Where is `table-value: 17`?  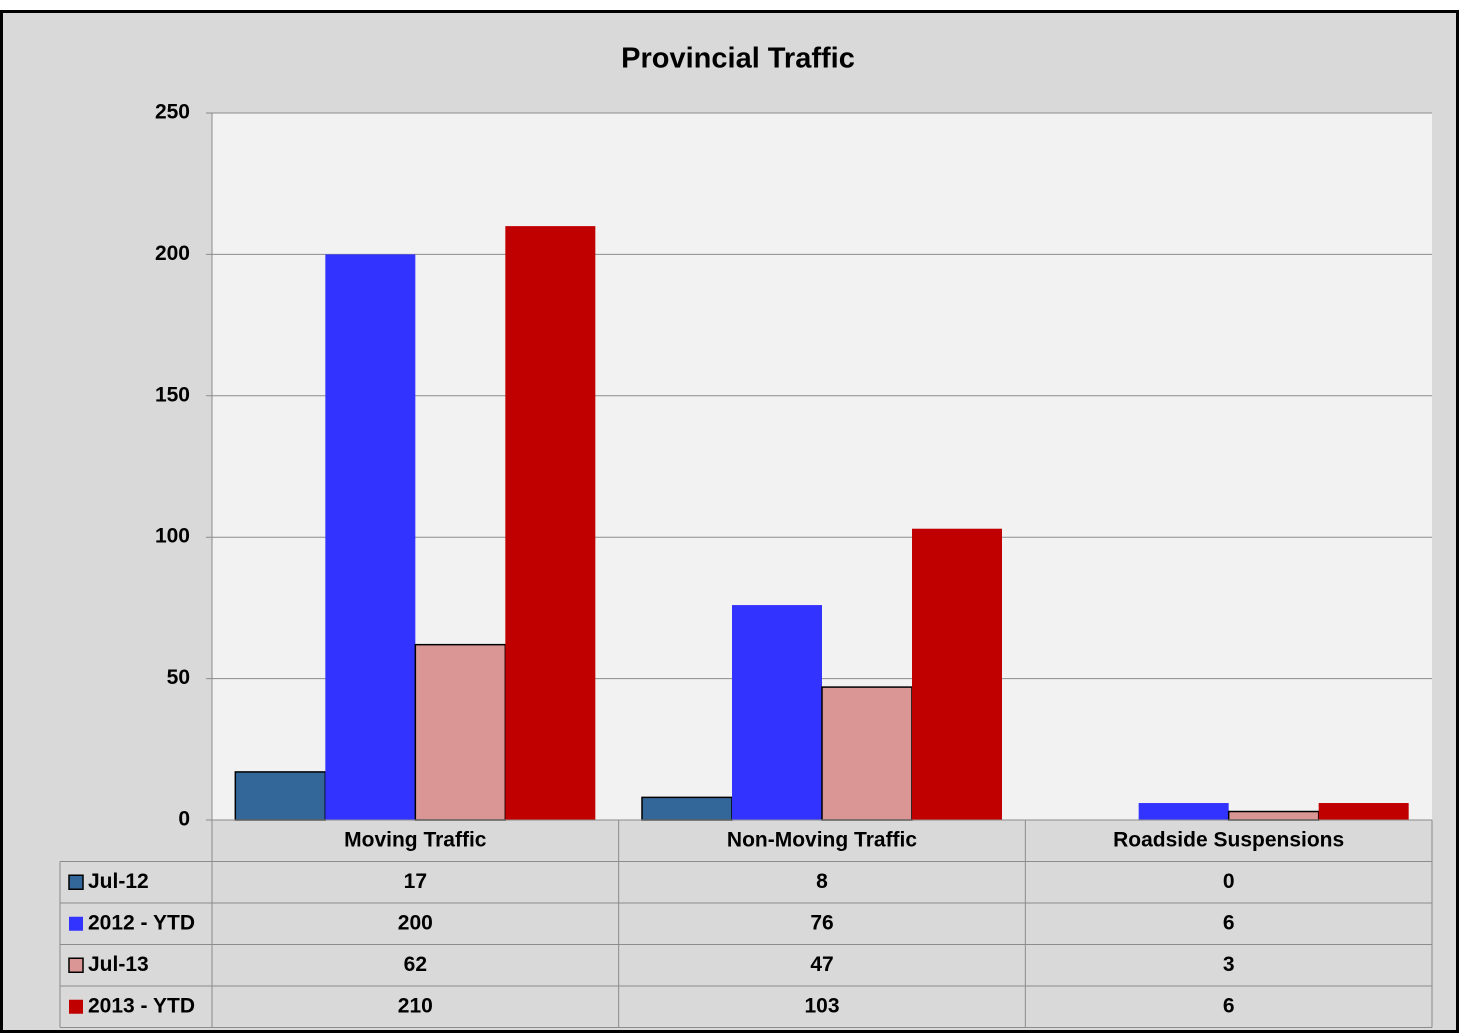
table-value: 17 is located at coordinates (415, 881).